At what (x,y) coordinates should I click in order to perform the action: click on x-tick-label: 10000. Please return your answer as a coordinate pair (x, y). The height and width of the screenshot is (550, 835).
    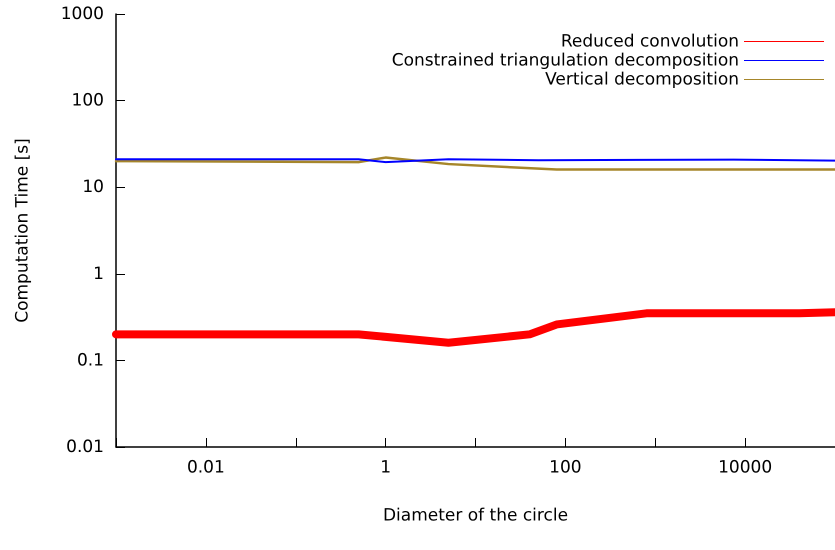
    Looking at the image, I should click on (745, 468).